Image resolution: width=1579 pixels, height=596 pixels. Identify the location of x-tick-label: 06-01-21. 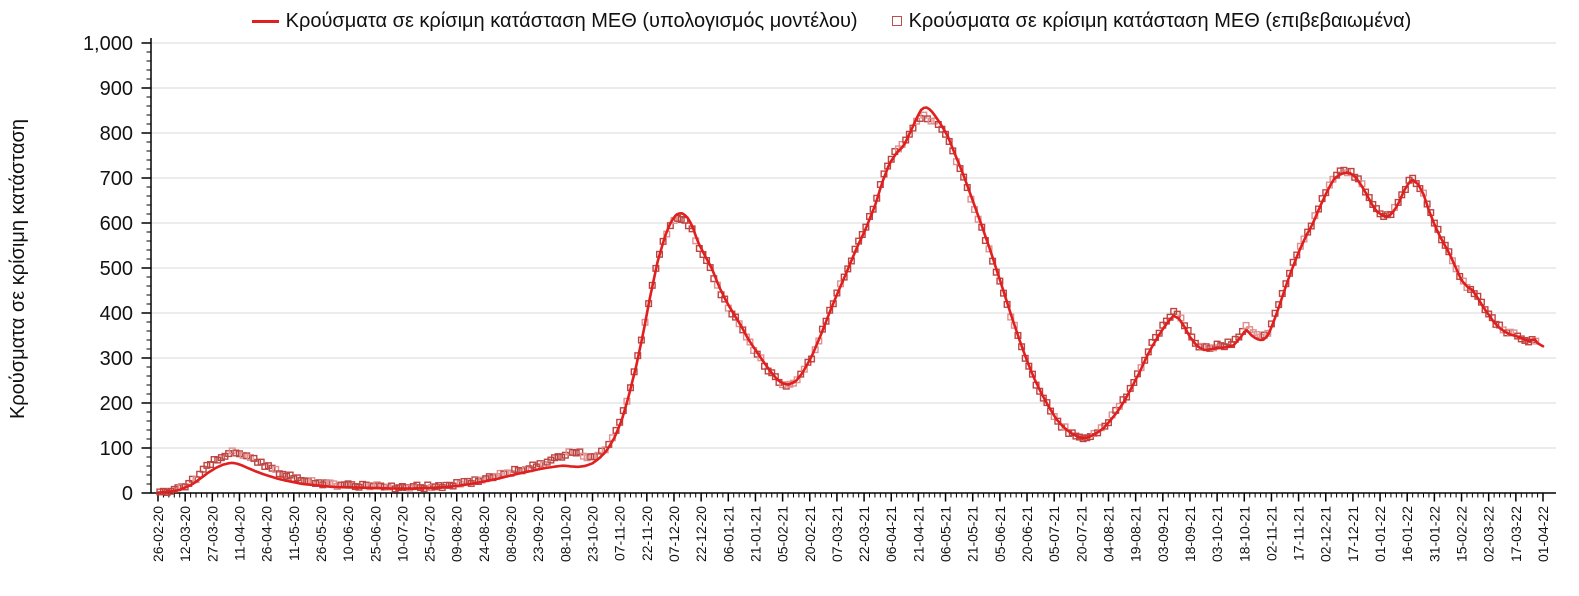
(728, 534).